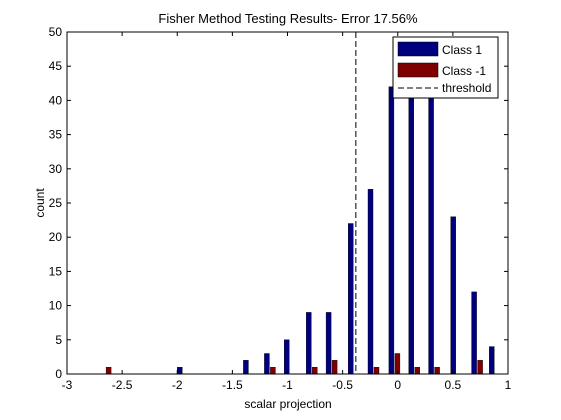  I want to click on y-tick-label: 35, so click(56, 135).